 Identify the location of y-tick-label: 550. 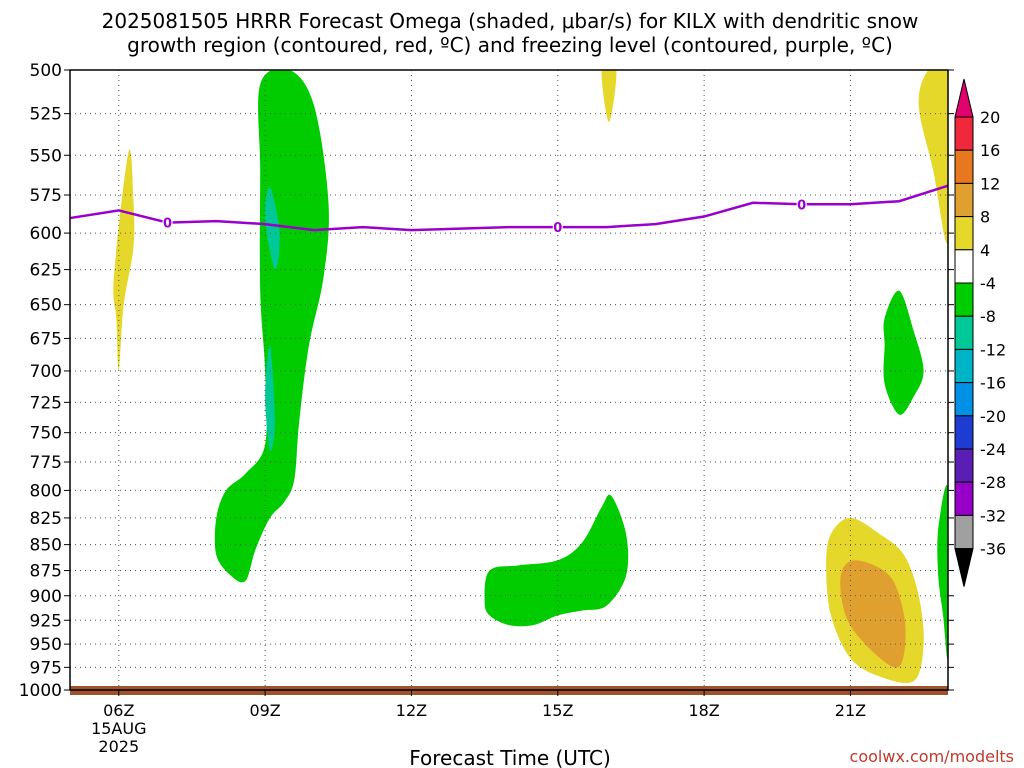
(46, 156).